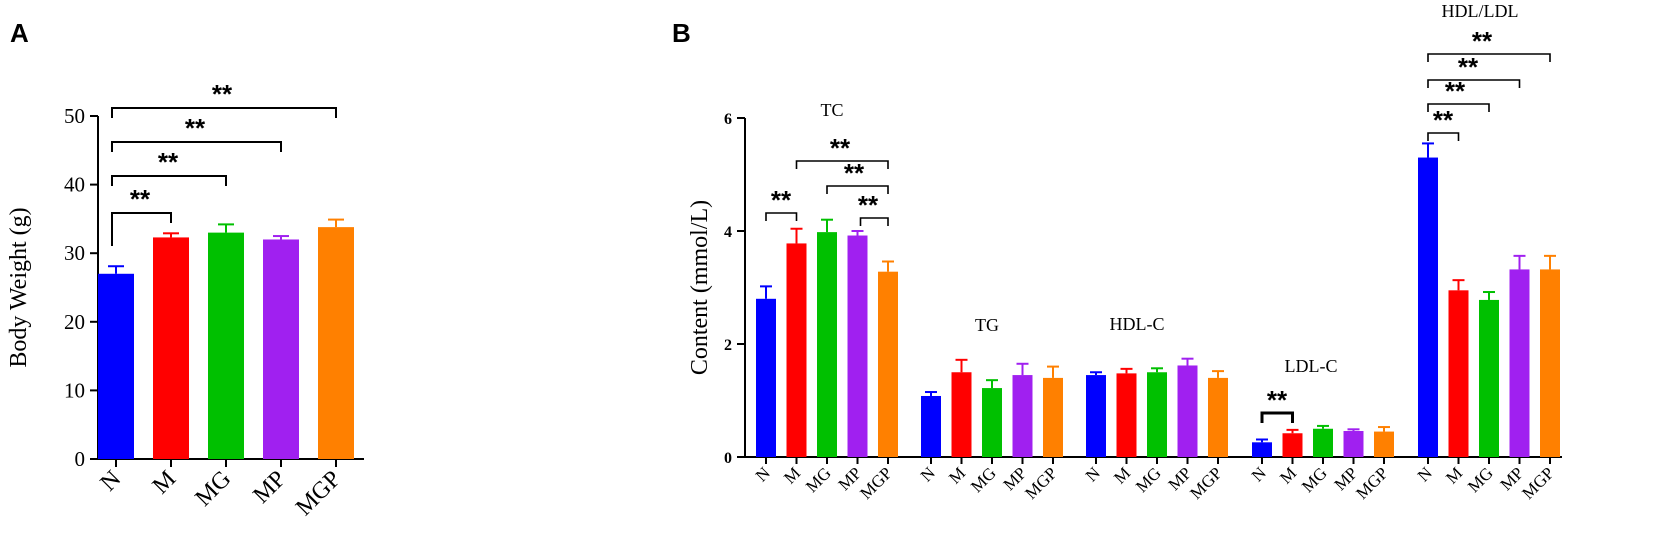 The width and height of the screenshot is (1653, 559). What do you see at coordinates (74, 322) in the screenshot?
I see `y-tick-label: 20` at bounding box center [74, 322].